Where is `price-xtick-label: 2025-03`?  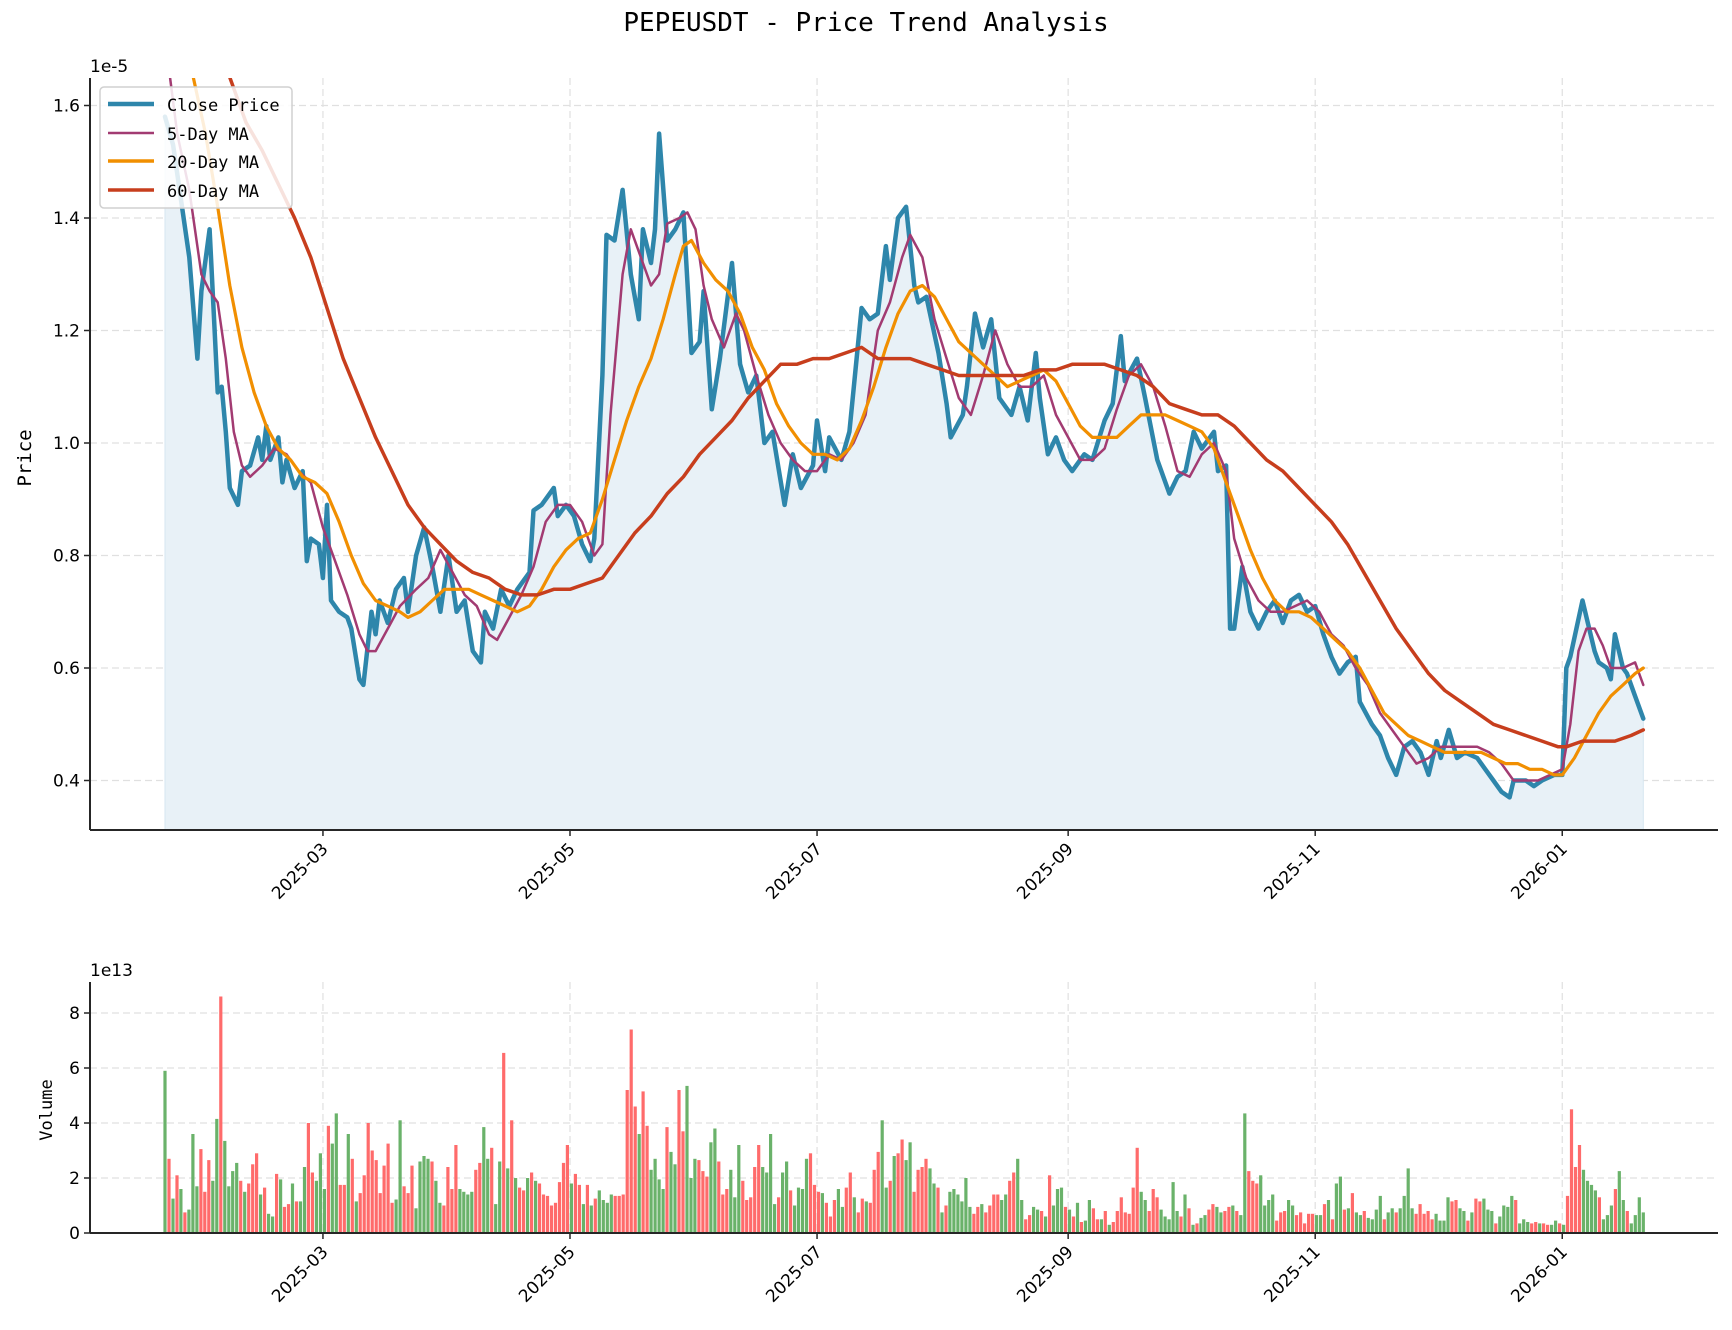 price-xtick-label: 2025-03 is located at coordinates (300, 871).